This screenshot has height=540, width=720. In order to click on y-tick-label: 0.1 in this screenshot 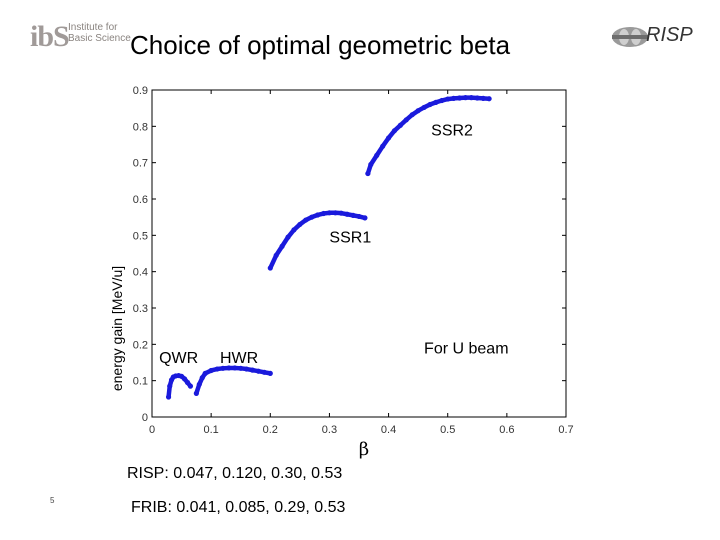, I will do `click(140, 382)`.